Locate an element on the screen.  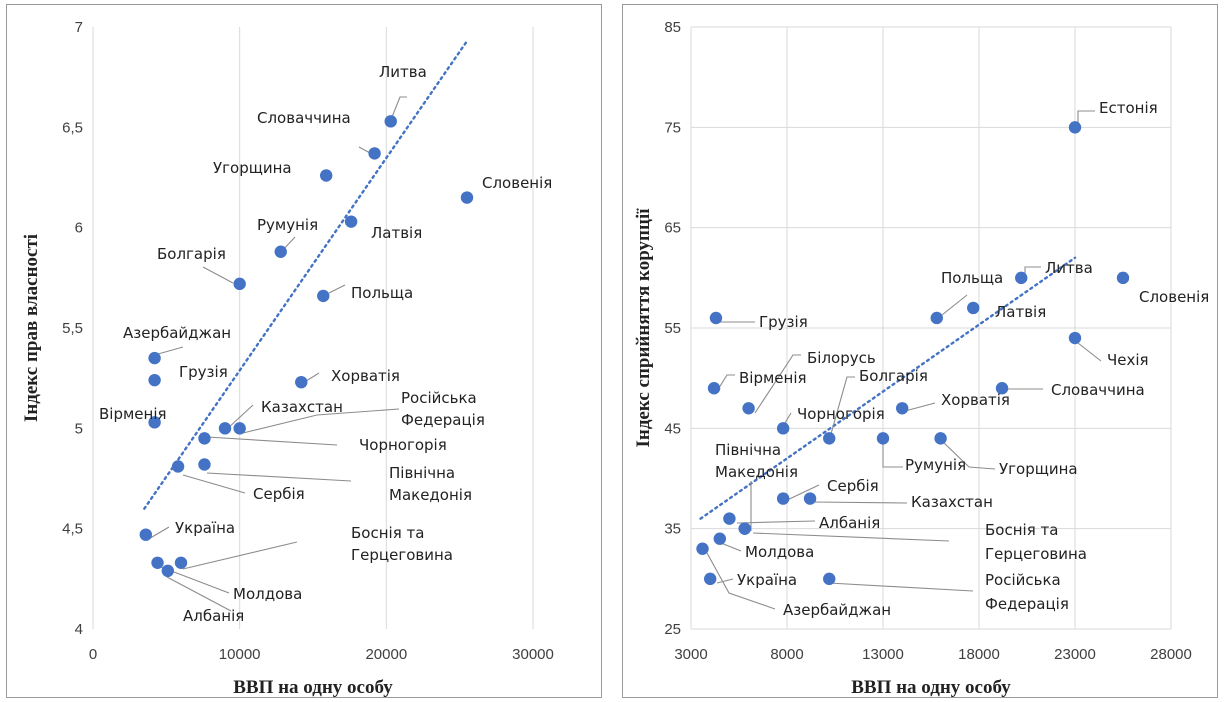
data-label-line: Словаччина is located at coordinates (1098, 390).